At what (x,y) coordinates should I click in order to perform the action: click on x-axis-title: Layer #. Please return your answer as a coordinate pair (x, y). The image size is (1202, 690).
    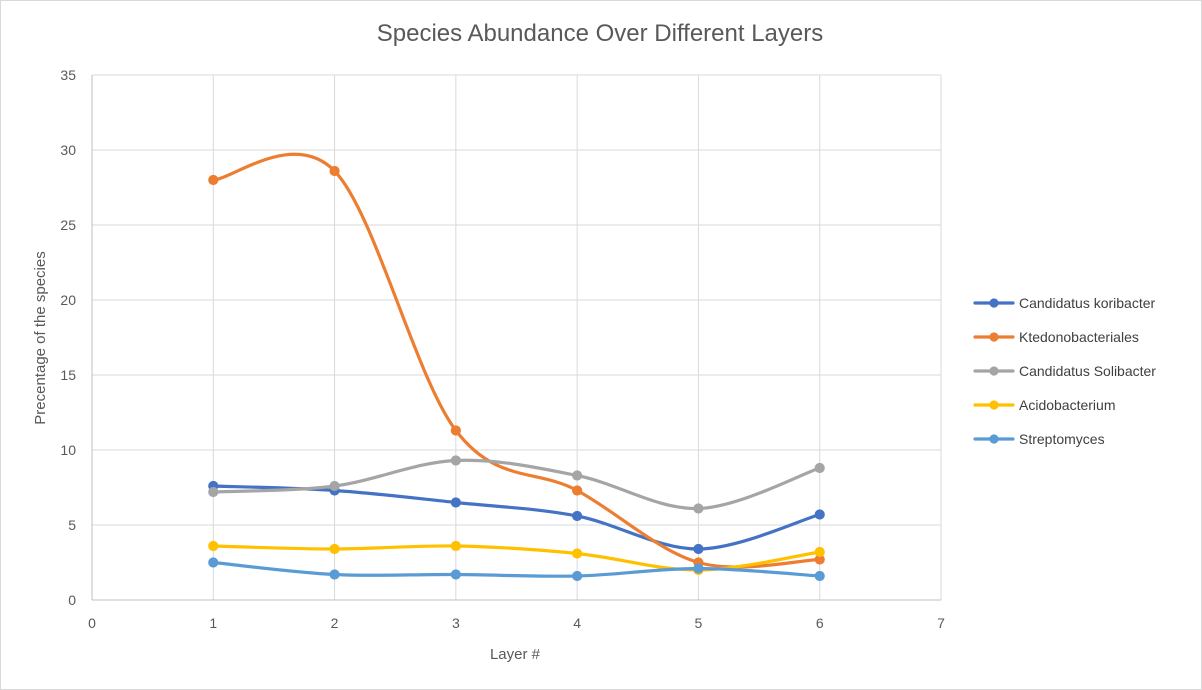
    Looking at the image, I should click on (515, 654).